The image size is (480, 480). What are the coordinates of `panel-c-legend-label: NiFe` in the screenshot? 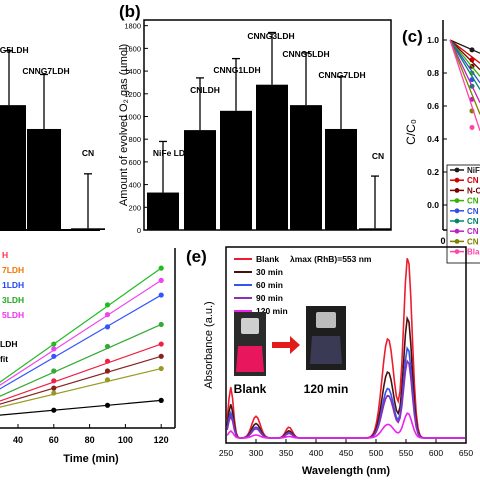 It's located at (473, 170).